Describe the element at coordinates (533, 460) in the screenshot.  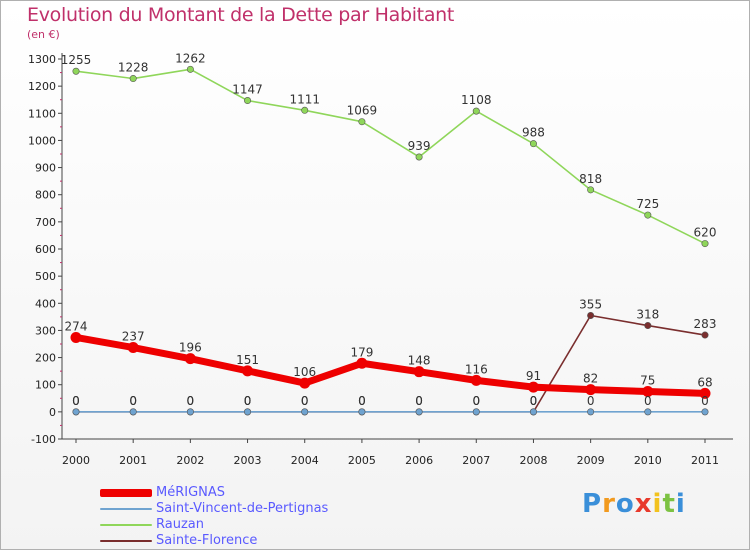
I see `x-tick-label: 2008` at that location.